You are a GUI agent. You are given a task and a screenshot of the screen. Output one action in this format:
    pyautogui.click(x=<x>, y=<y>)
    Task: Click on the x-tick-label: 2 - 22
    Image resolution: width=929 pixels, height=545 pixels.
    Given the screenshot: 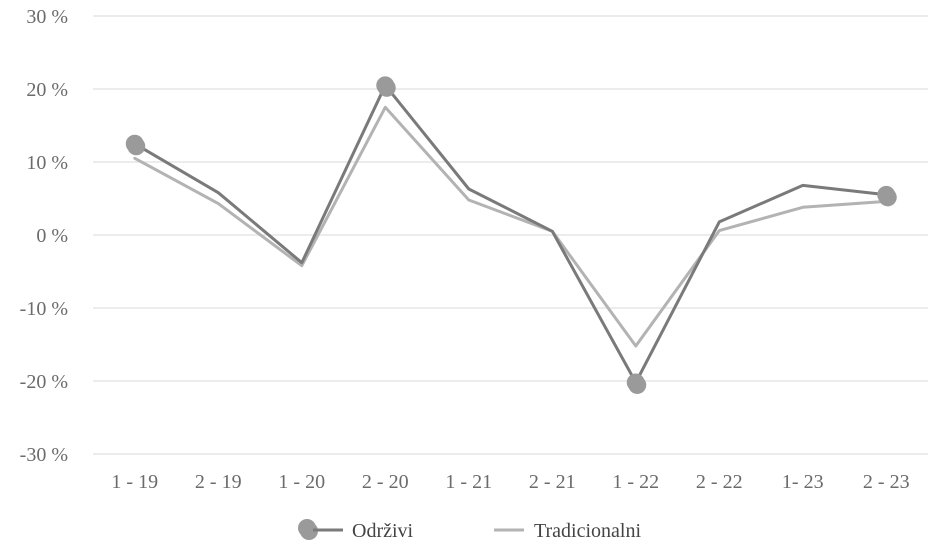 What is the action you would take?
    pyautogui.click(x=719, y=482)
    